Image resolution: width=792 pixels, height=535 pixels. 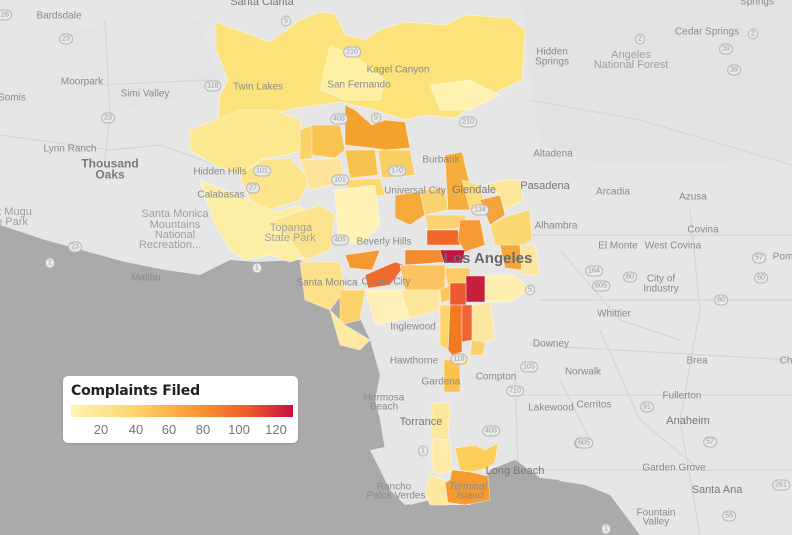 What do you see at coordinates (584, 443) in the screenshot?
I see `highway-shield: 605` at bounding box center [584, 443].